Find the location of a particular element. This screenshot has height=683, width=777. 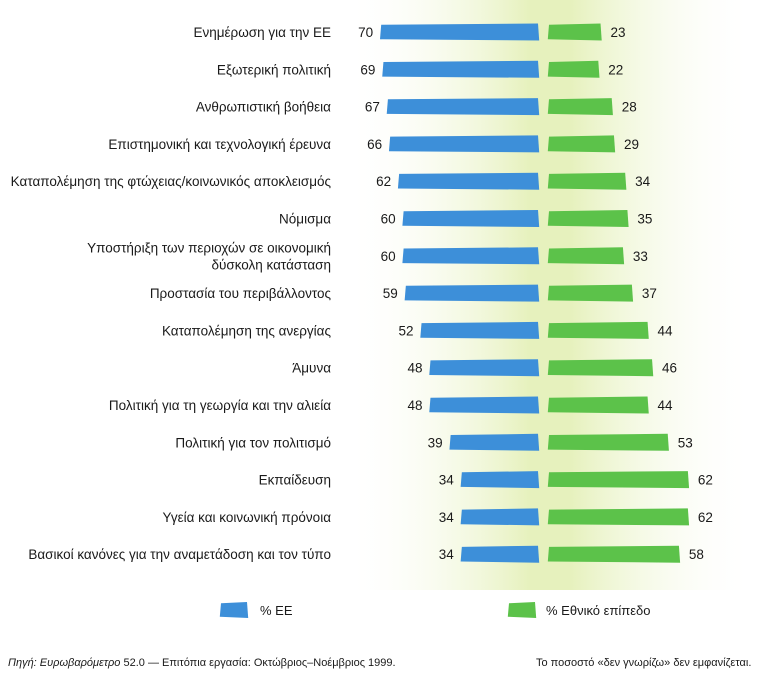

category-label: Εξωτερική πολιτική is located at coordinates (274, 69).